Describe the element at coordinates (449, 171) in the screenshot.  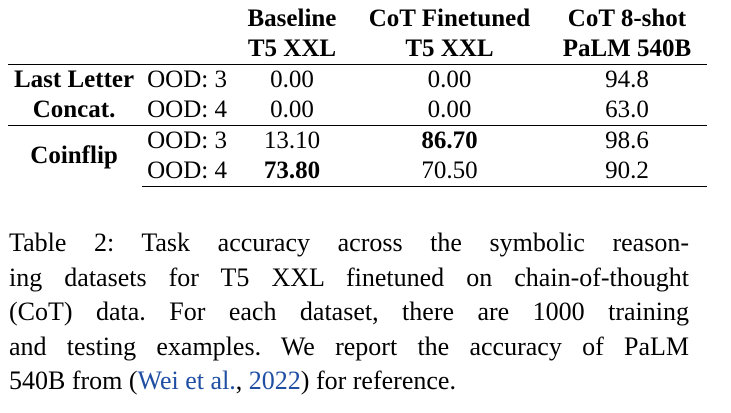
I see `cot-cell: 70.50` at that location.